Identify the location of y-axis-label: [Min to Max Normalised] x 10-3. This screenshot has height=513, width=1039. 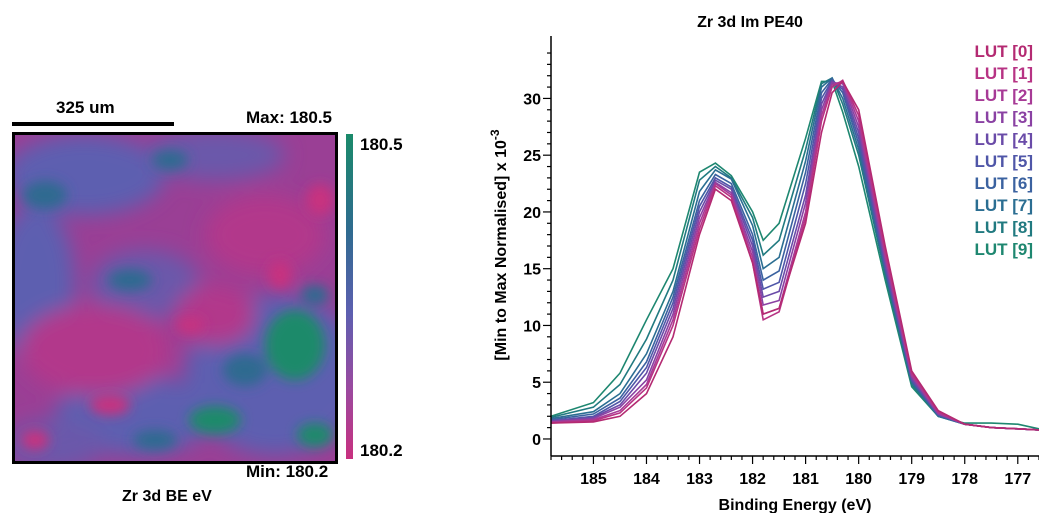
(499, 244).